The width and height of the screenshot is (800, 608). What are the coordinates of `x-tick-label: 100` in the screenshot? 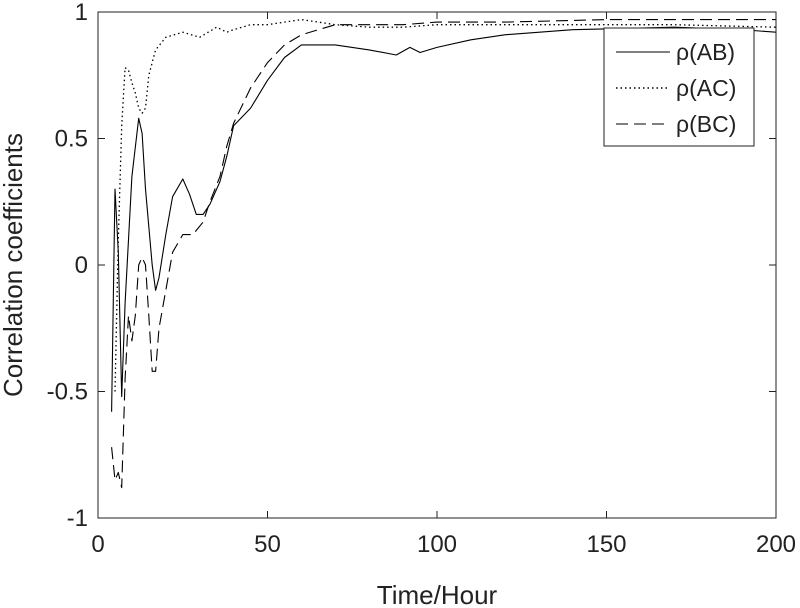 It's located at (437, 544).